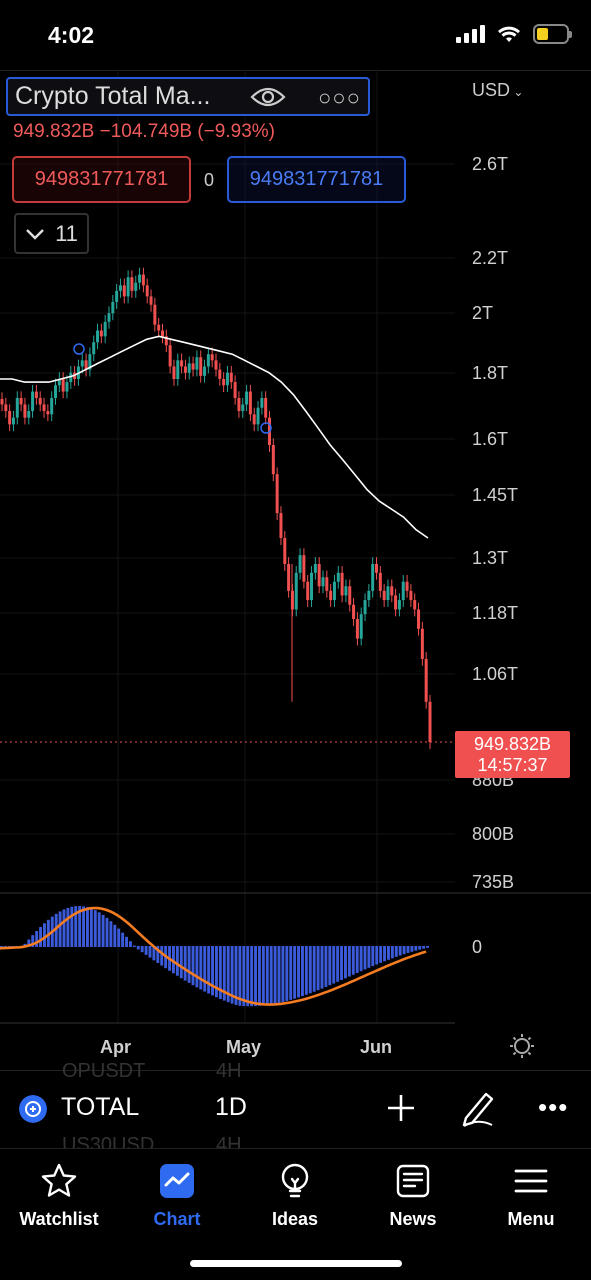 The height and width of the screenshot is (1280, 591). What do you see at coordinates (101, 179) in the screenshot?
I see `sell-button: 949831771781` at bounding box center [101, 179].